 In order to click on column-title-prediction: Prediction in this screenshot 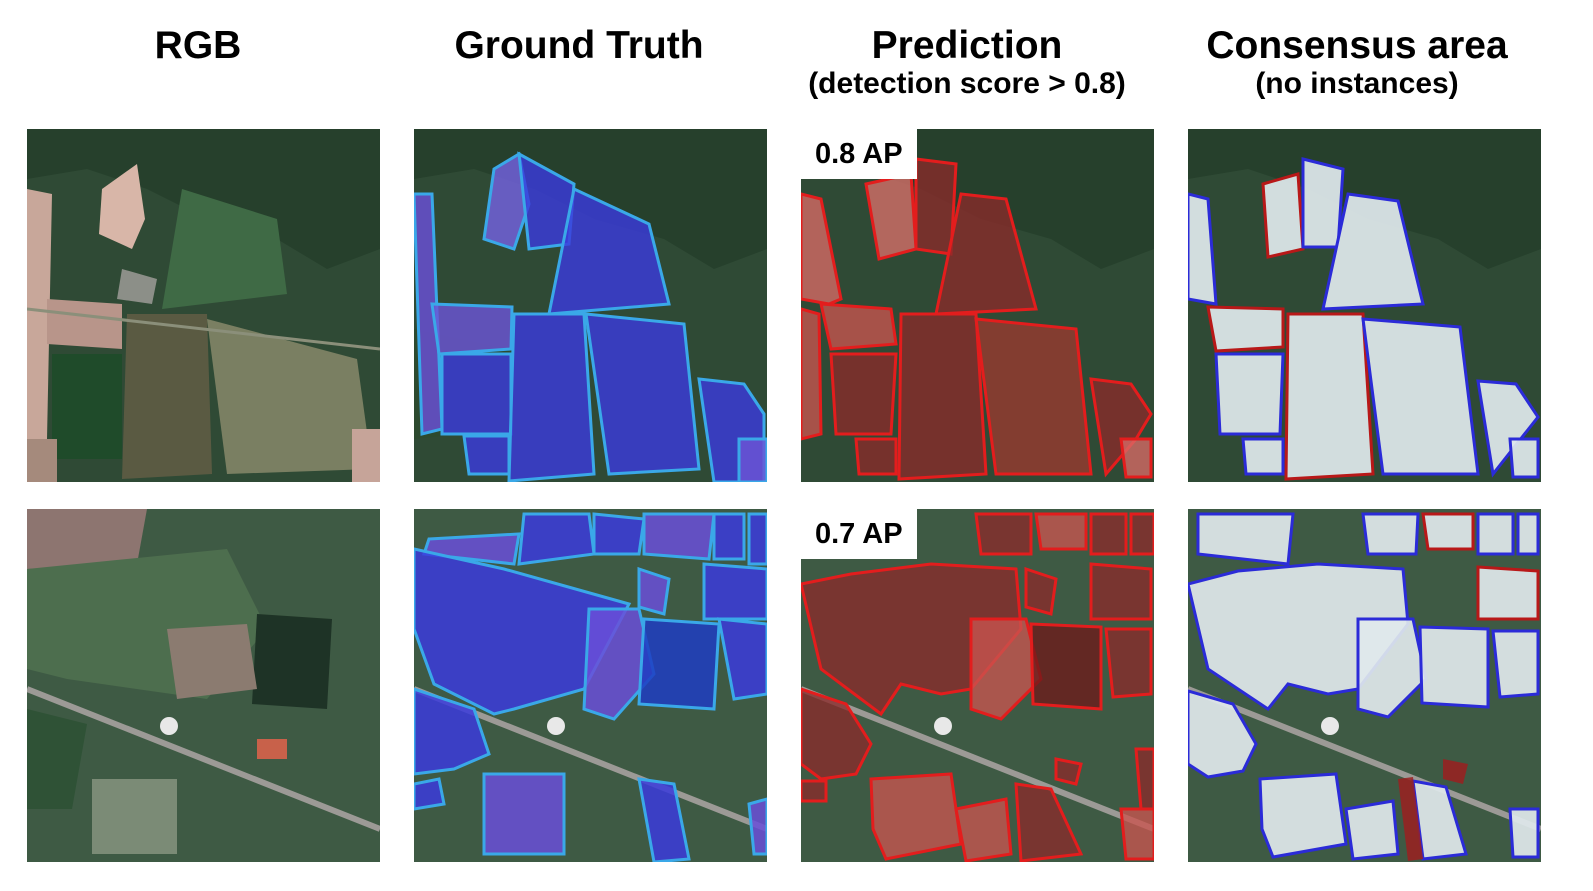, I will do `click(967, 45)`.